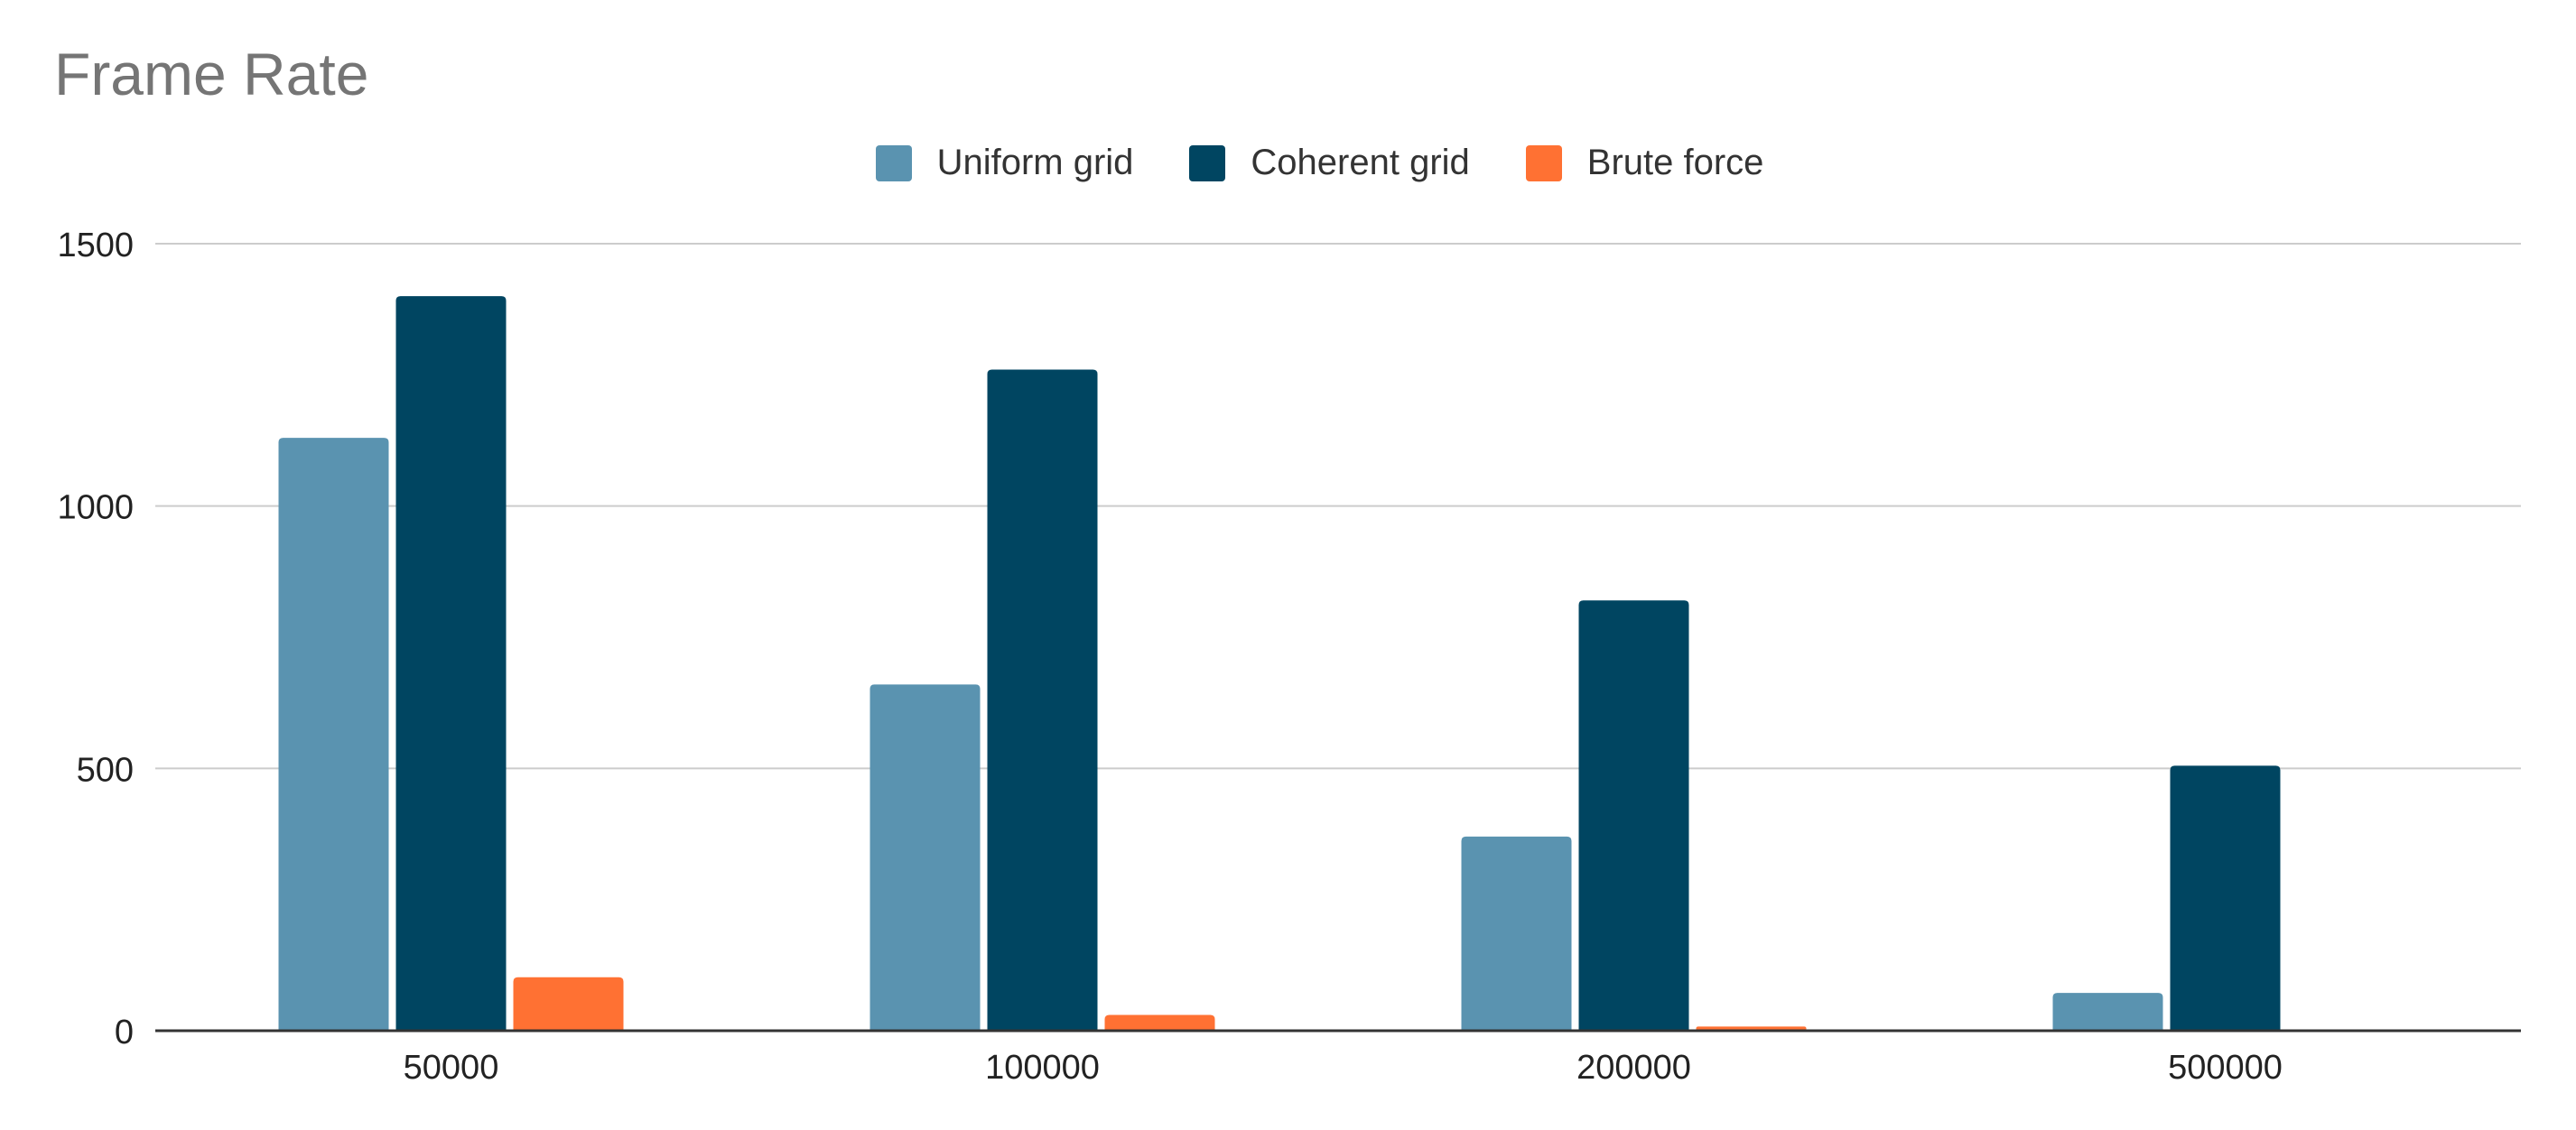 The width and height of the screenshot is (2576, 1130). I want to click on legend-label: Uniform grid, so click(1035, 162).